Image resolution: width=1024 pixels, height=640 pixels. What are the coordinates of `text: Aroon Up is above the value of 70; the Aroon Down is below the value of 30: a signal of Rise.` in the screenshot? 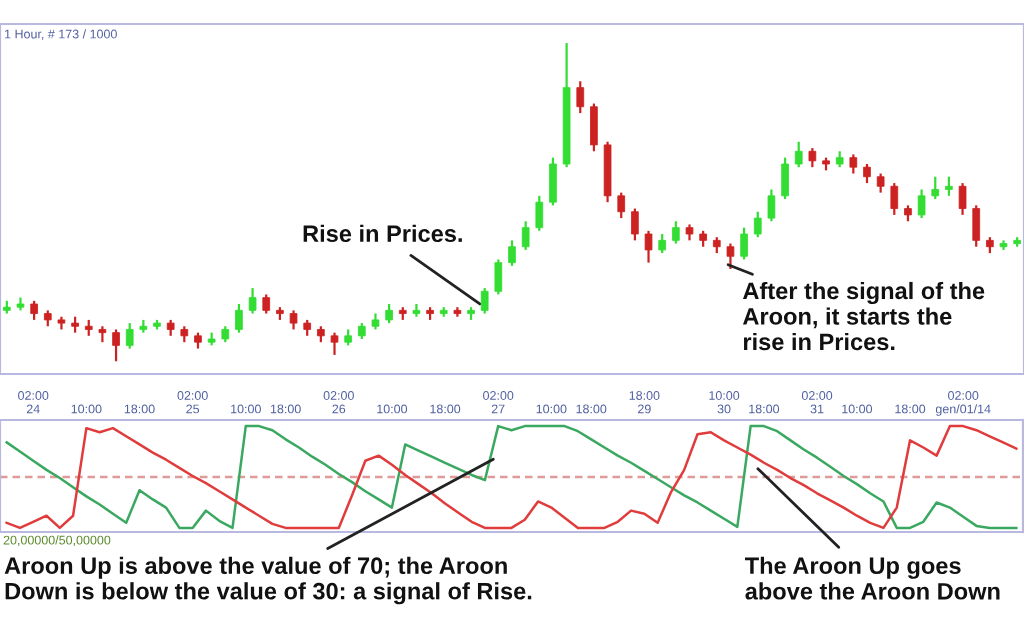 It's located at (268, 580).